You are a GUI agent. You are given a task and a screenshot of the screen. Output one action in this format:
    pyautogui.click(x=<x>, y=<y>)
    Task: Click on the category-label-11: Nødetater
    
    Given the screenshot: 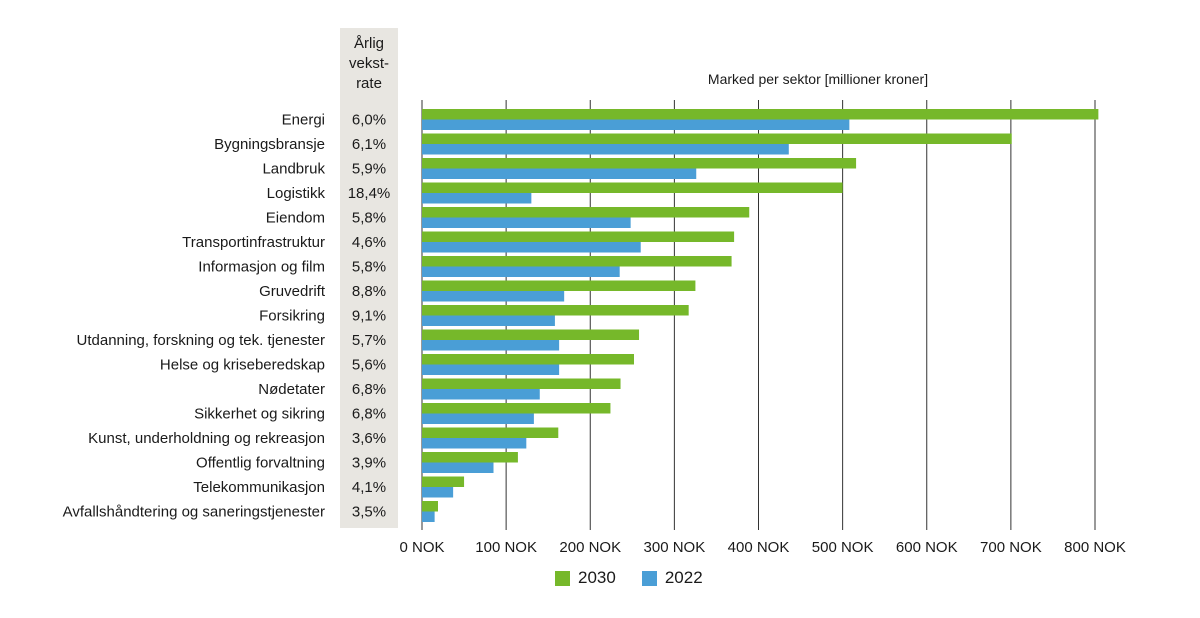 What is the action you would take?
    pyautogui.click(x=291, y=389)
    